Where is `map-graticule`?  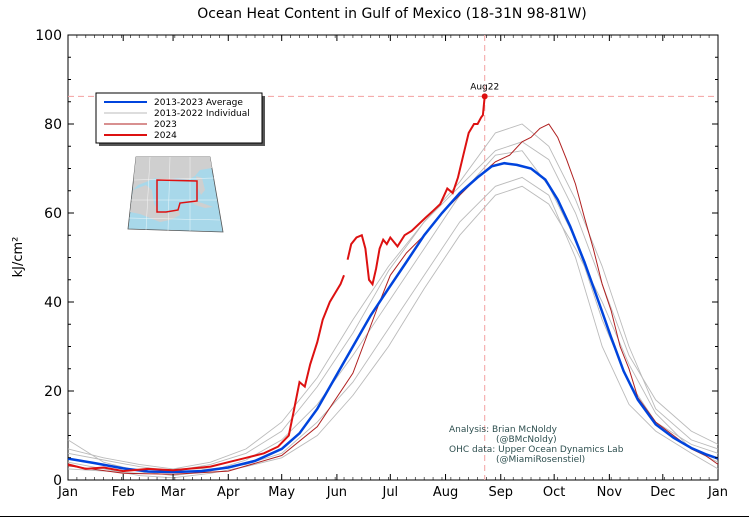 map-graticule is located at coordinates (174, 194).